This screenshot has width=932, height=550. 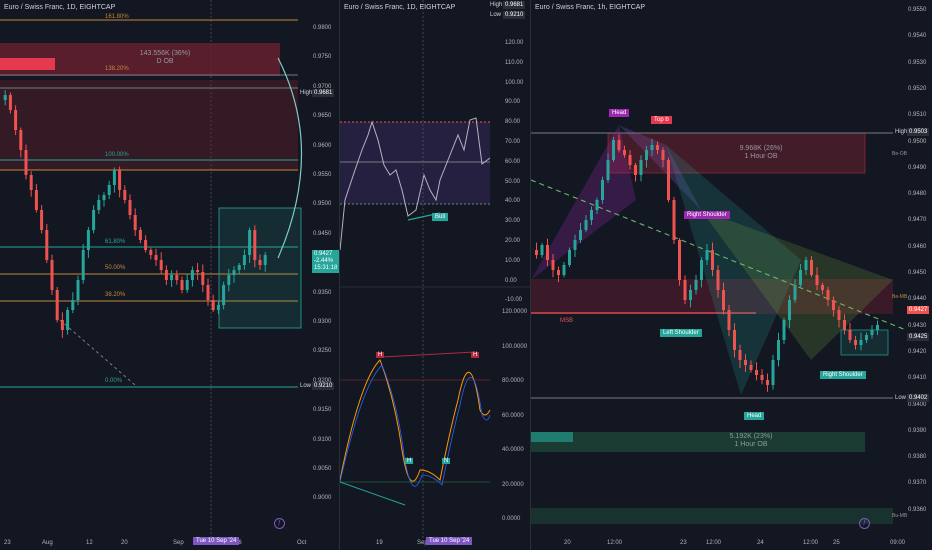 I want to click on osc-axis-11: 10.00, so click(x=513, y=260).